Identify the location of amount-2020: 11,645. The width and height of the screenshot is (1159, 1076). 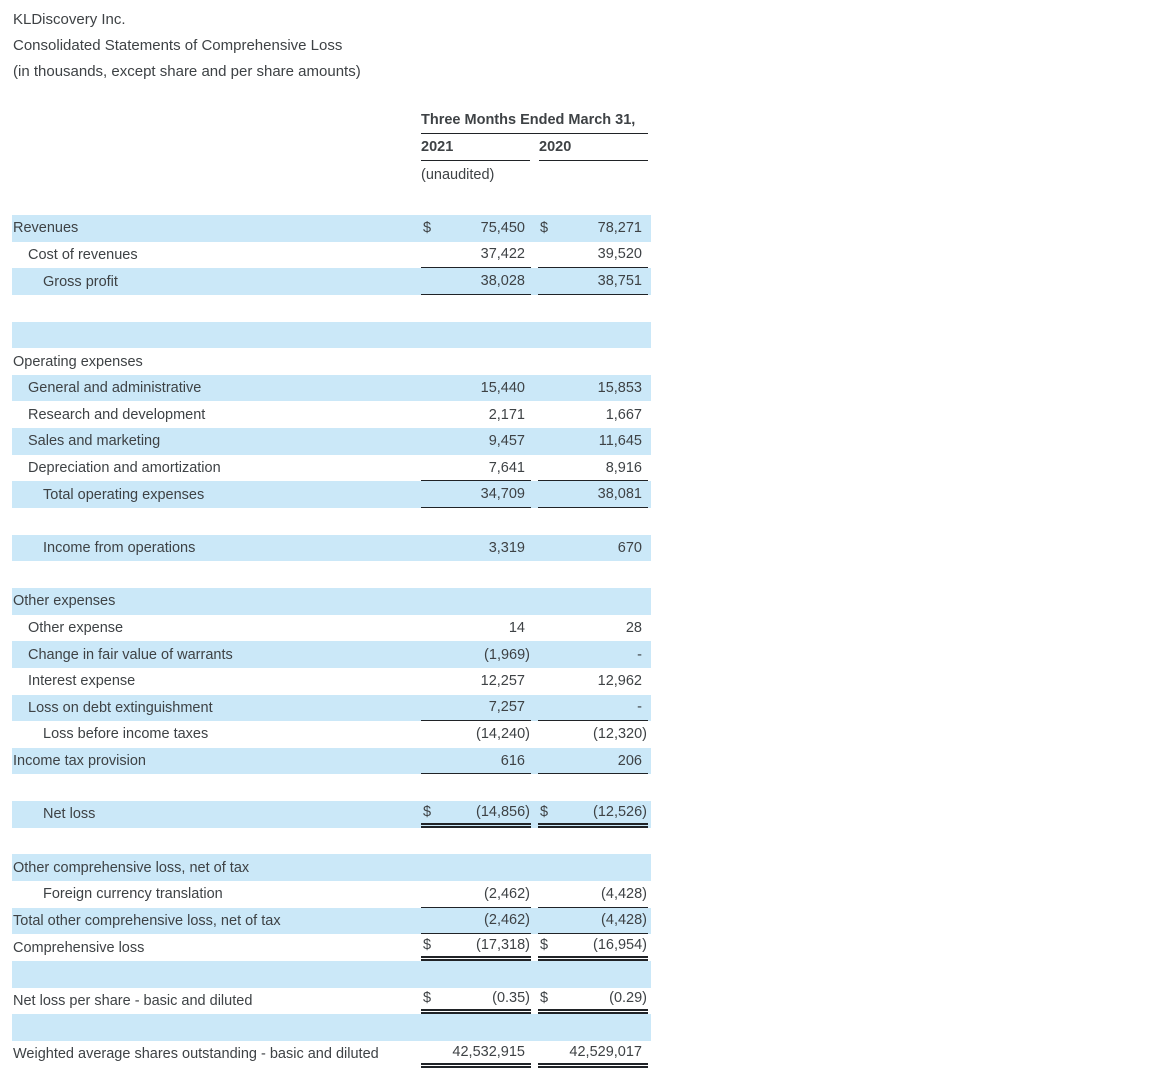
(620, 441).